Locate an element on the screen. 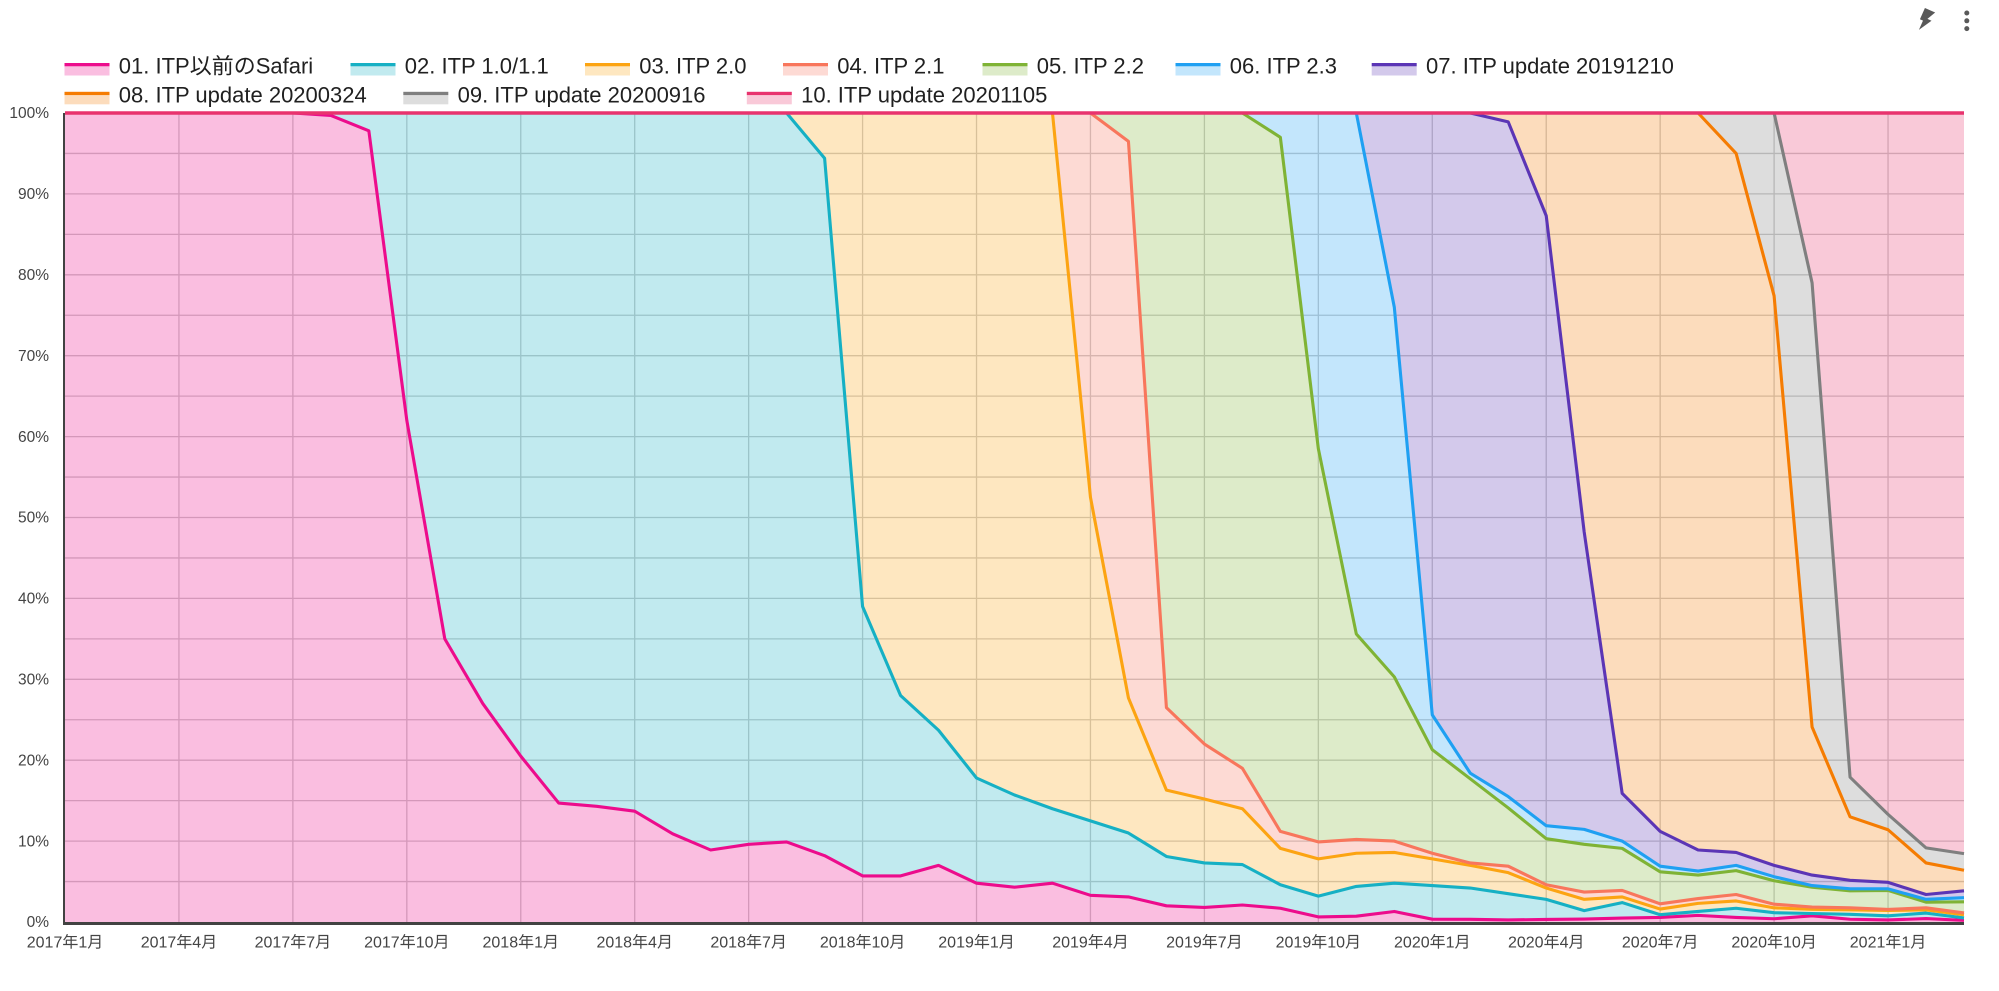  svg-text: 04. ITP 2.1 is located at coordinates (890, 66).